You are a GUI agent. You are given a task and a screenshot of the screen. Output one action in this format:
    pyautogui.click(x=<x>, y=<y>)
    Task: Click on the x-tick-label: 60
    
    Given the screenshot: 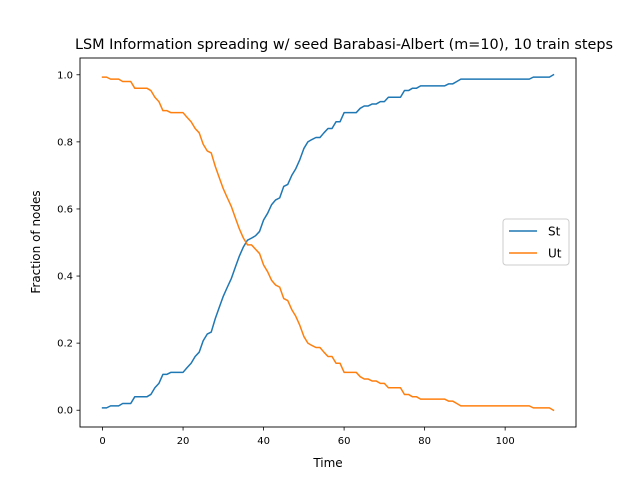 What is the action you would take?
    pyautogui.click(x=344, y=441)
    